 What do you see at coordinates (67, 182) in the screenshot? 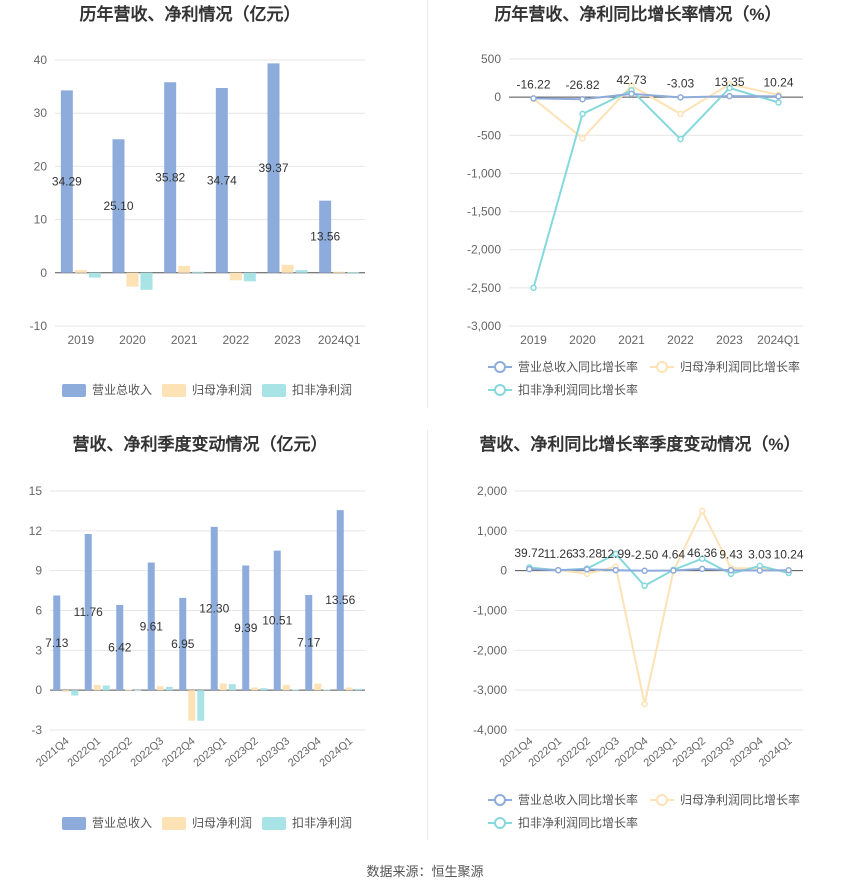
I see `data-label: 34.29` at bounding box center [67, 182].